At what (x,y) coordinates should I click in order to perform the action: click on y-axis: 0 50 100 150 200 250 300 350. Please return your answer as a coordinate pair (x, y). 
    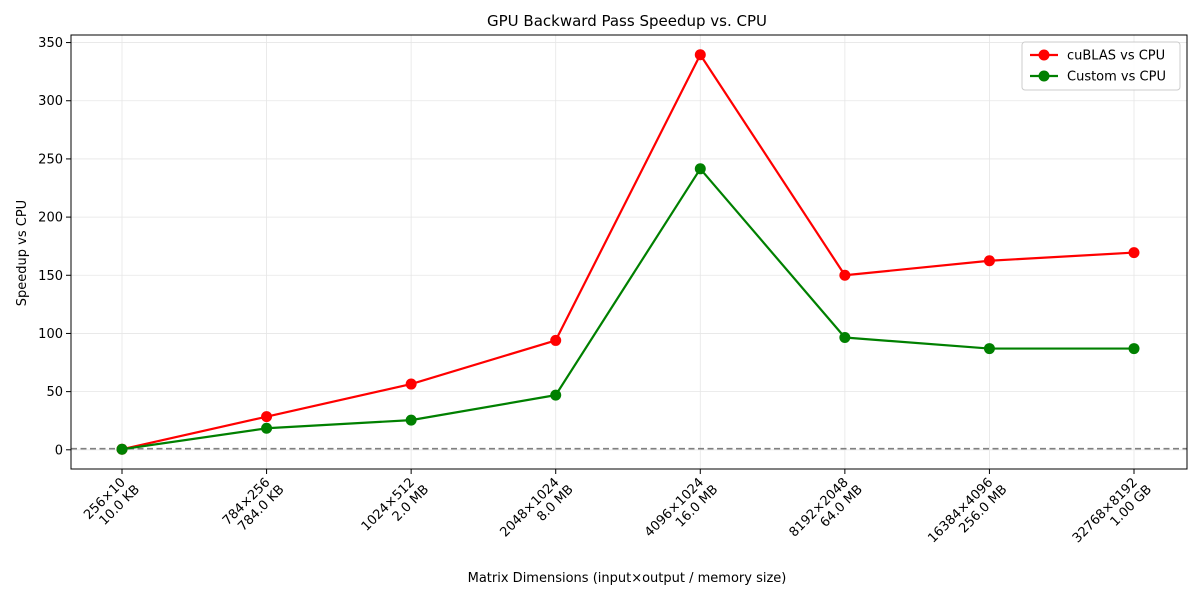
    Looking at the image, I should click on (54, 247).